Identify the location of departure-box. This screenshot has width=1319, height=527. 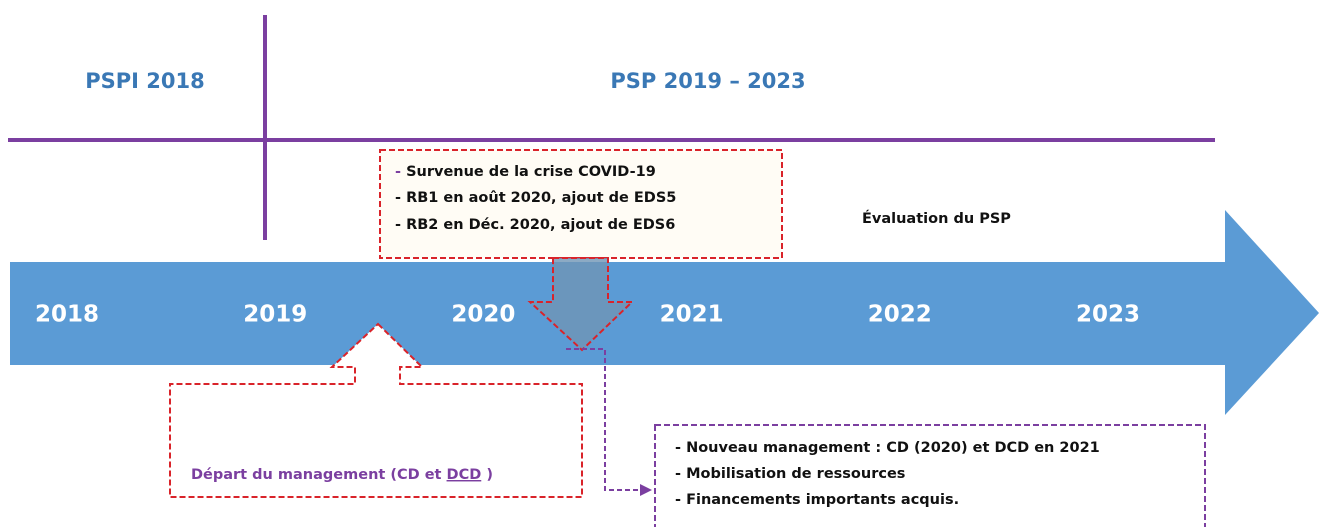
(376, 410).